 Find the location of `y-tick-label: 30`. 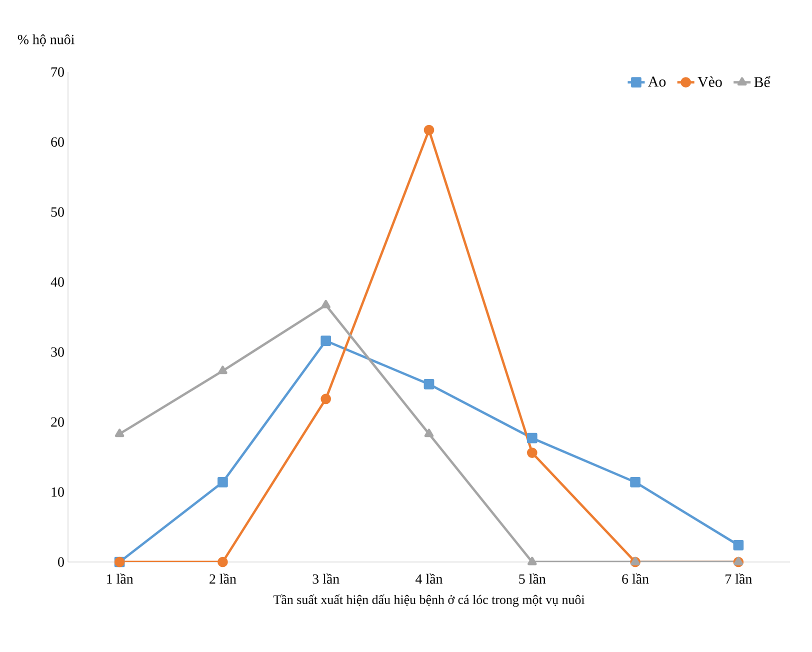

y-tick-label: 30 is located at coordinates (57, 352).